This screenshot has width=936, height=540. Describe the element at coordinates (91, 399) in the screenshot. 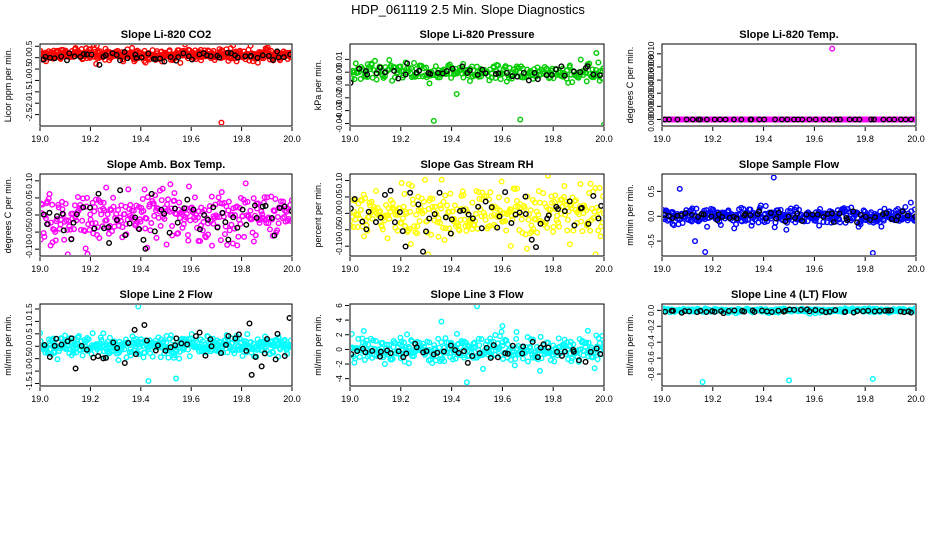

I see `x-tick-label: 19.2` at that location.